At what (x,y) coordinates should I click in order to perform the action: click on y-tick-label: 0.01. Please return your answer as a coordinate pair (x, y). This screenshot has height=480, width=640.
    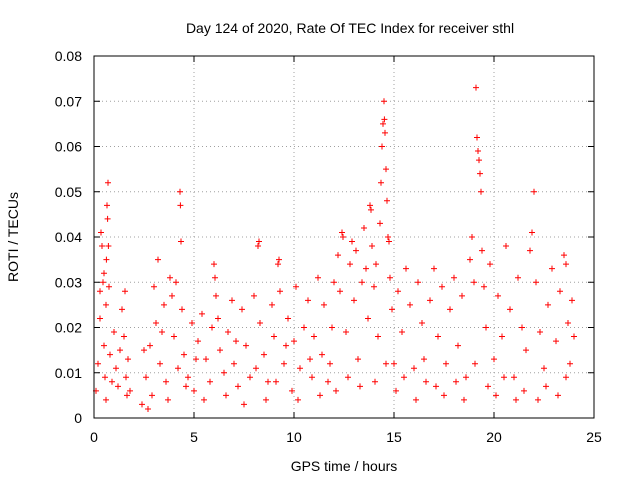
    Looking at the image, I should click on (68, 373).